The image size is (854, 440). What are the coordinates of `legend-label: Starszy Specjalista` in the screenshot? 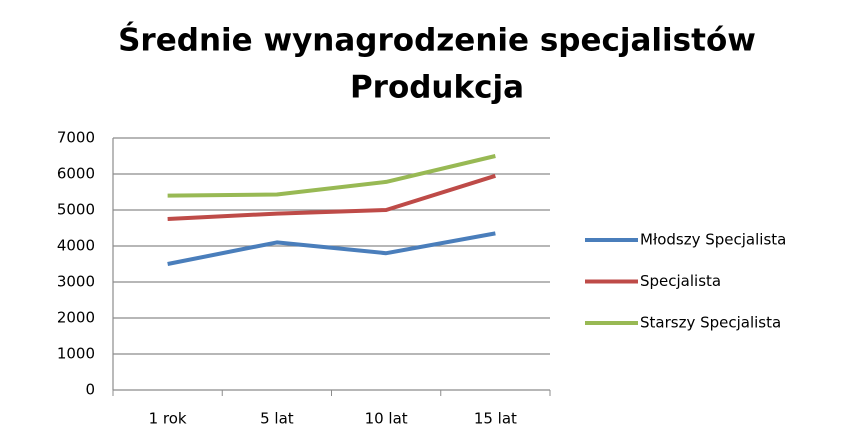 It's located at (710, 323).